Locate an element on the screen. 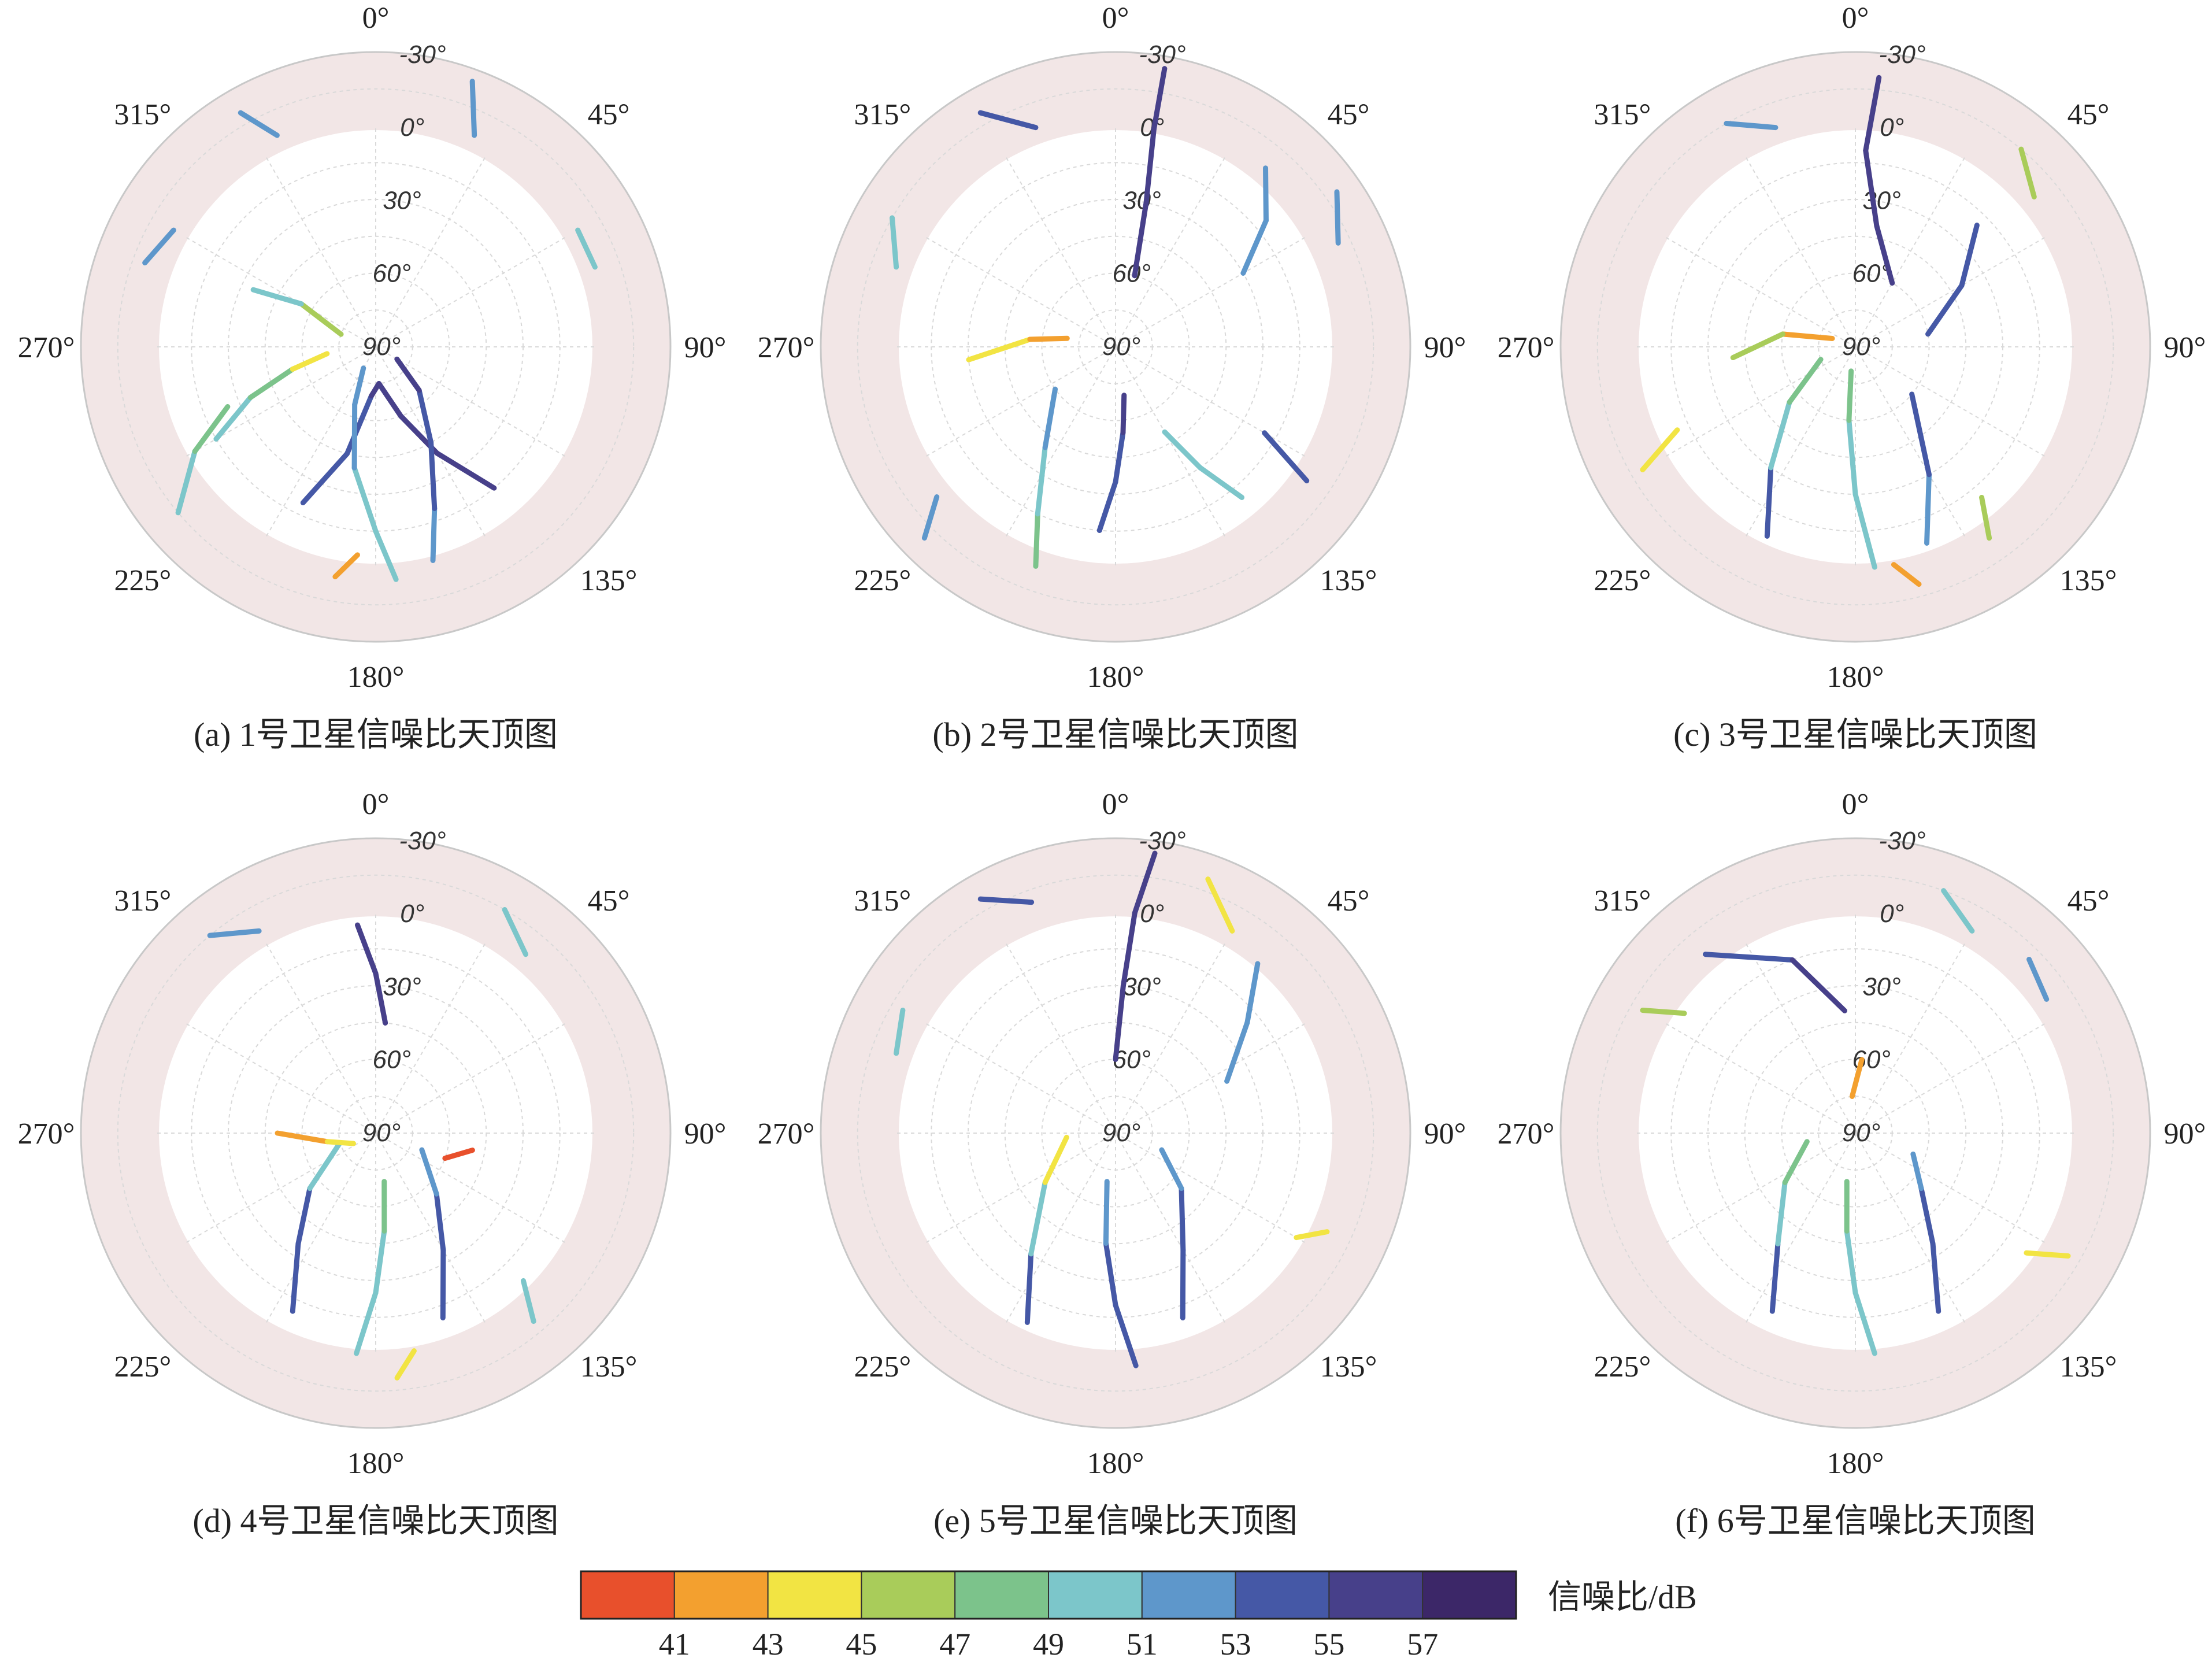 The height and width of the screenshot is (1680, 2212). elevation-label: 30° is located at coordinates (402, 987).